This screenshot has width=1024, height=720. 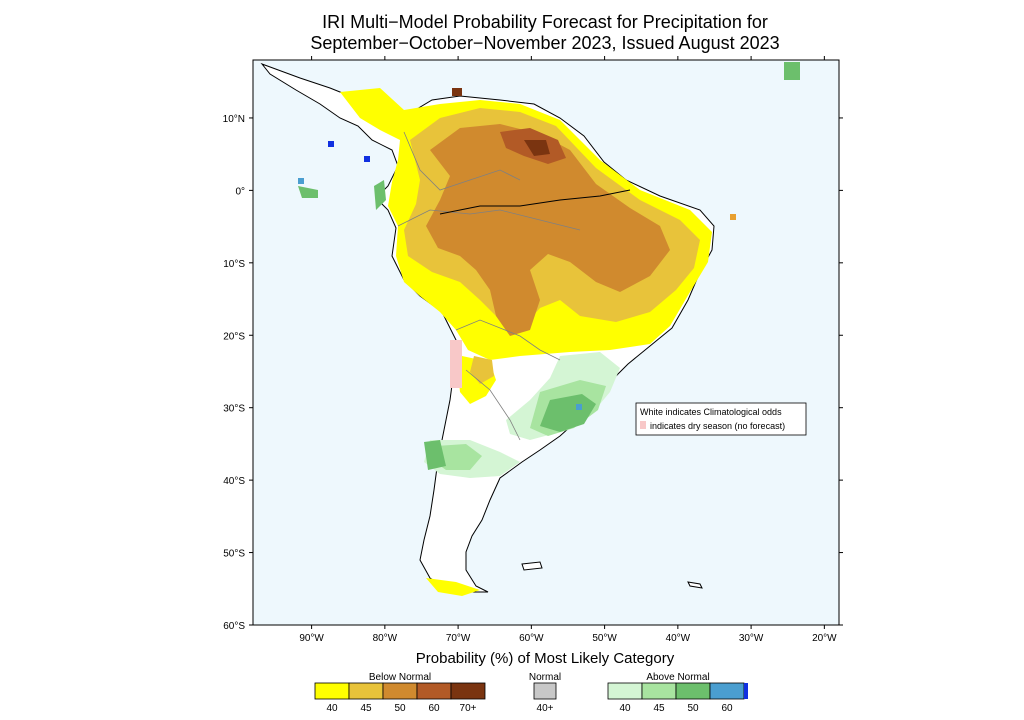 I want to click on lon-tick-label: 80°W, so click(x=385, y=638).